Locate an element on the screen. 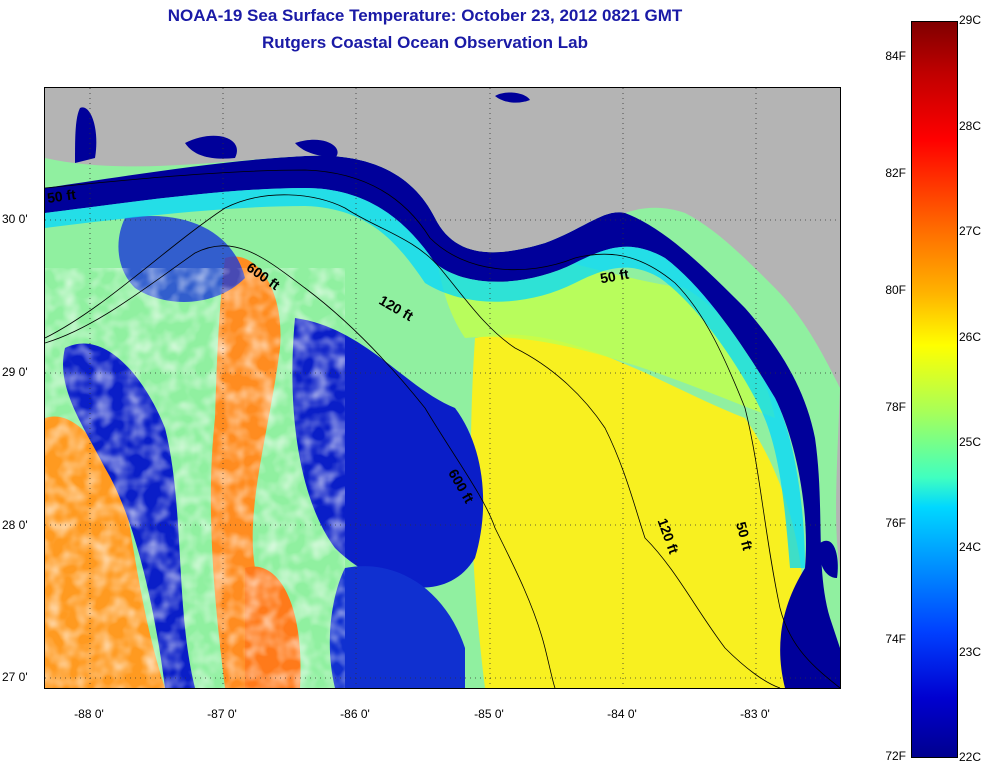 The height and width of the screenshot is (770, 992). cbar-f-74: 74F is located at coordinates (895, 639).